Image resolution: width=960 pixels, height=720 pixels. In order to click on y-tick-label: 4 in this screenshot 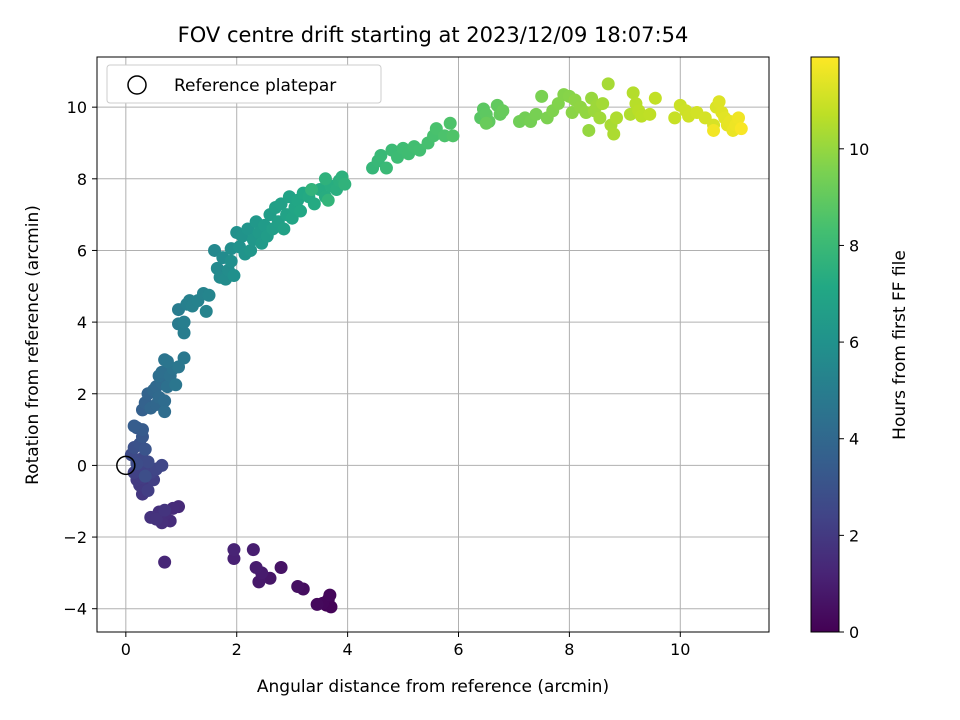, I will do `click(82, 322)`.